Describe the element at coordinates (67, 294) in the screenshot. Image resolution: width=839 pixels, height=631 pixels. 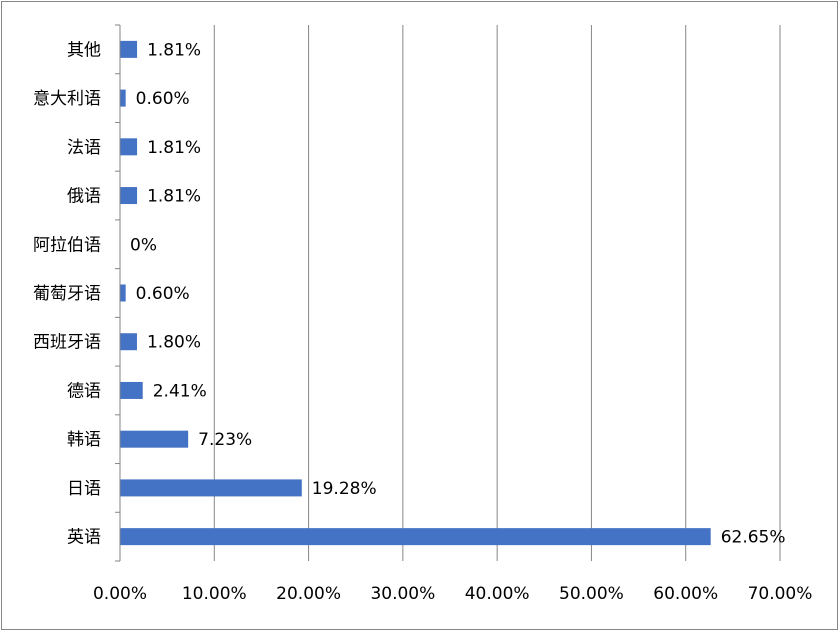
I see `category-label: 葡萄牙语` at that location.